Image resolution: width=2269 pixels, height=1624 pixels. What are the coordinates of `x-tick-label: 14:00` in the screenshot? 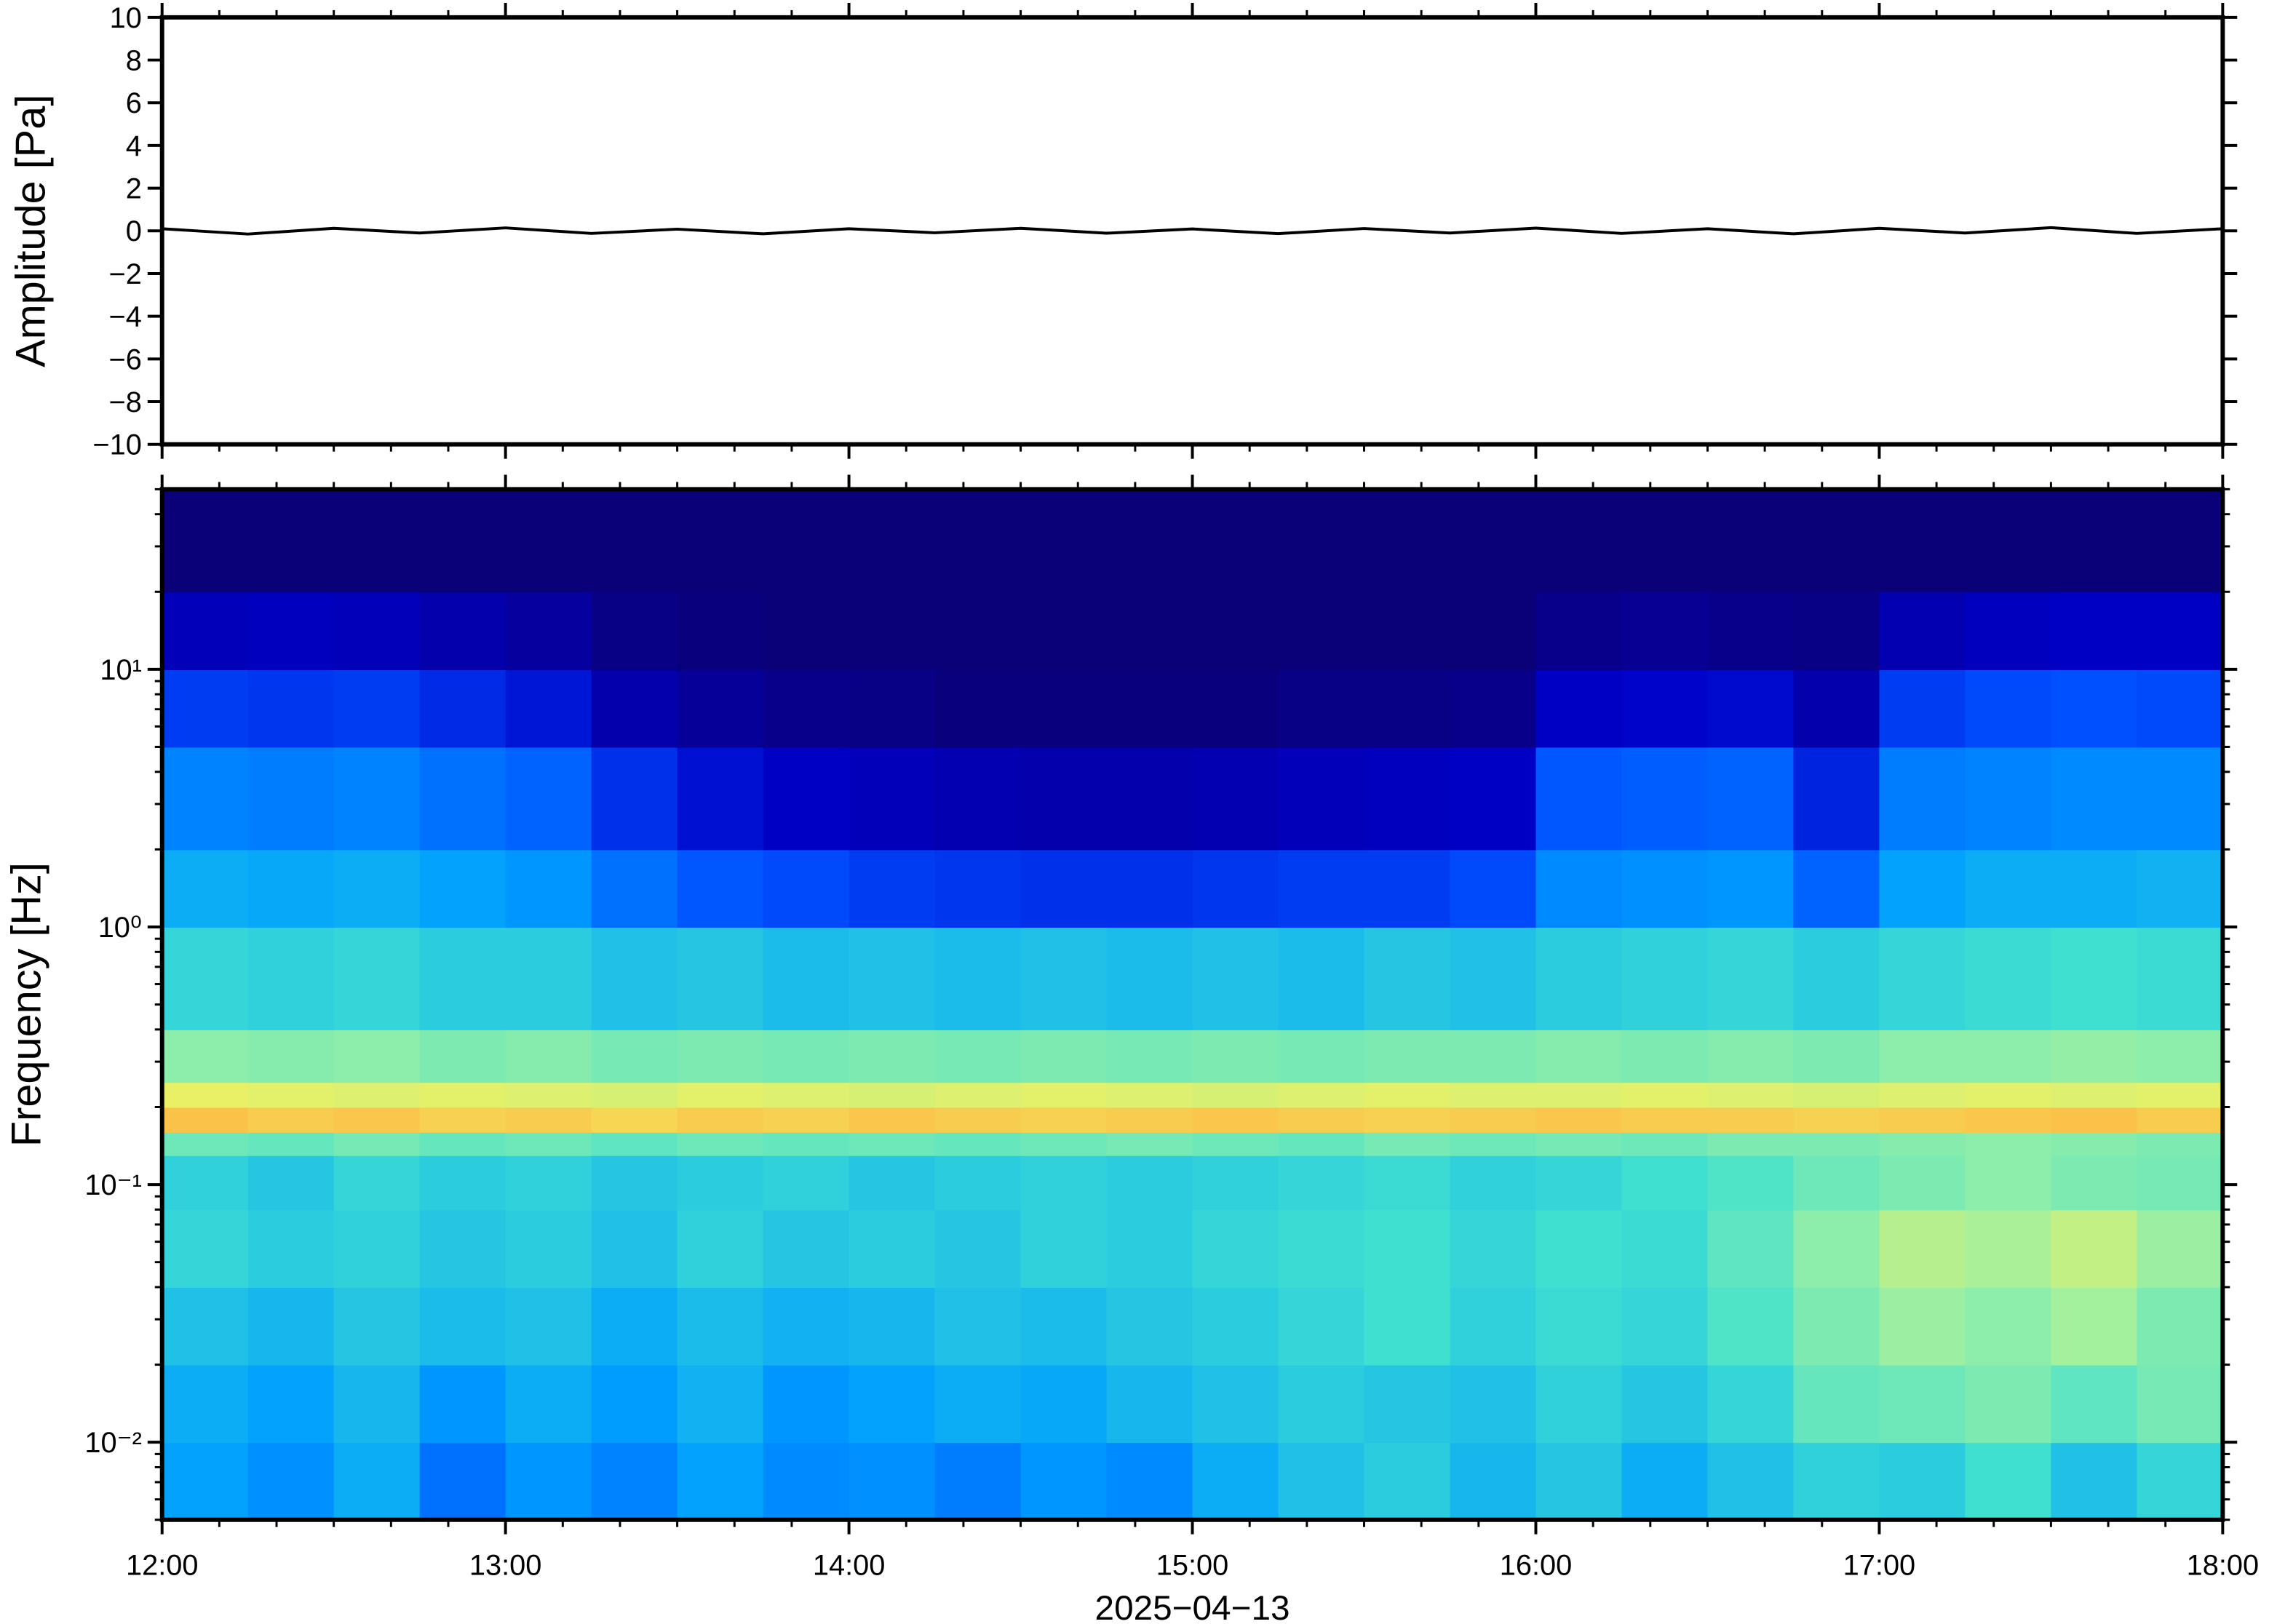 It's located at (849, 1565).